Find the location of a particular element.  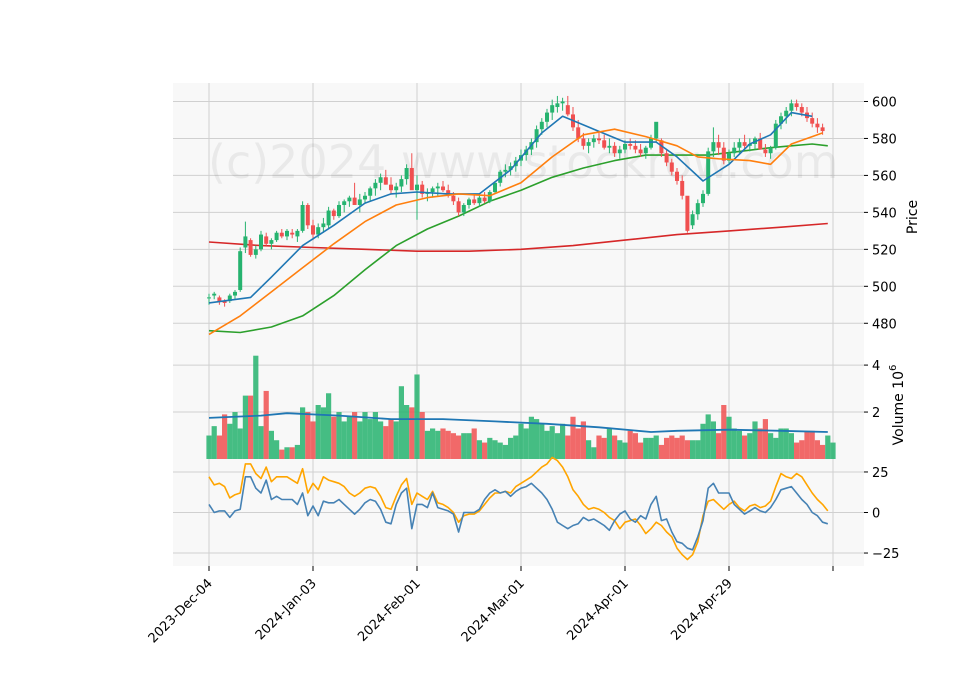

ma-longest-series is located at coordinates (518, 237).